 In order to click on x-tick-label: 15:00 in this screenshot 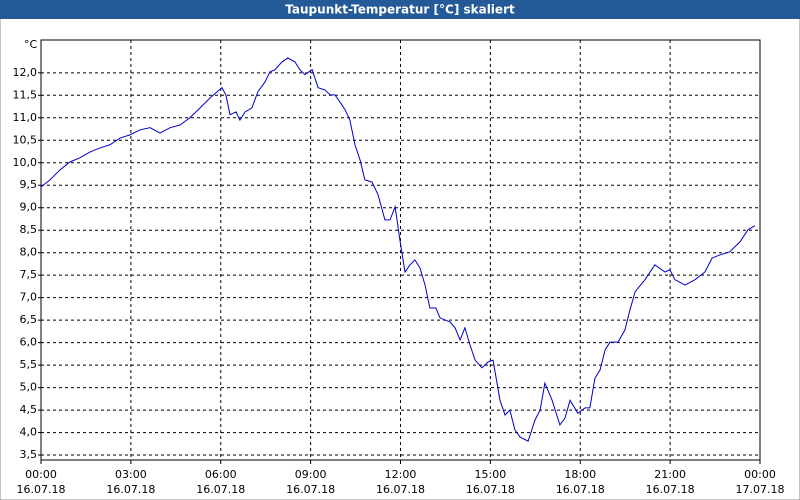, I will do `click(491, 474)`.